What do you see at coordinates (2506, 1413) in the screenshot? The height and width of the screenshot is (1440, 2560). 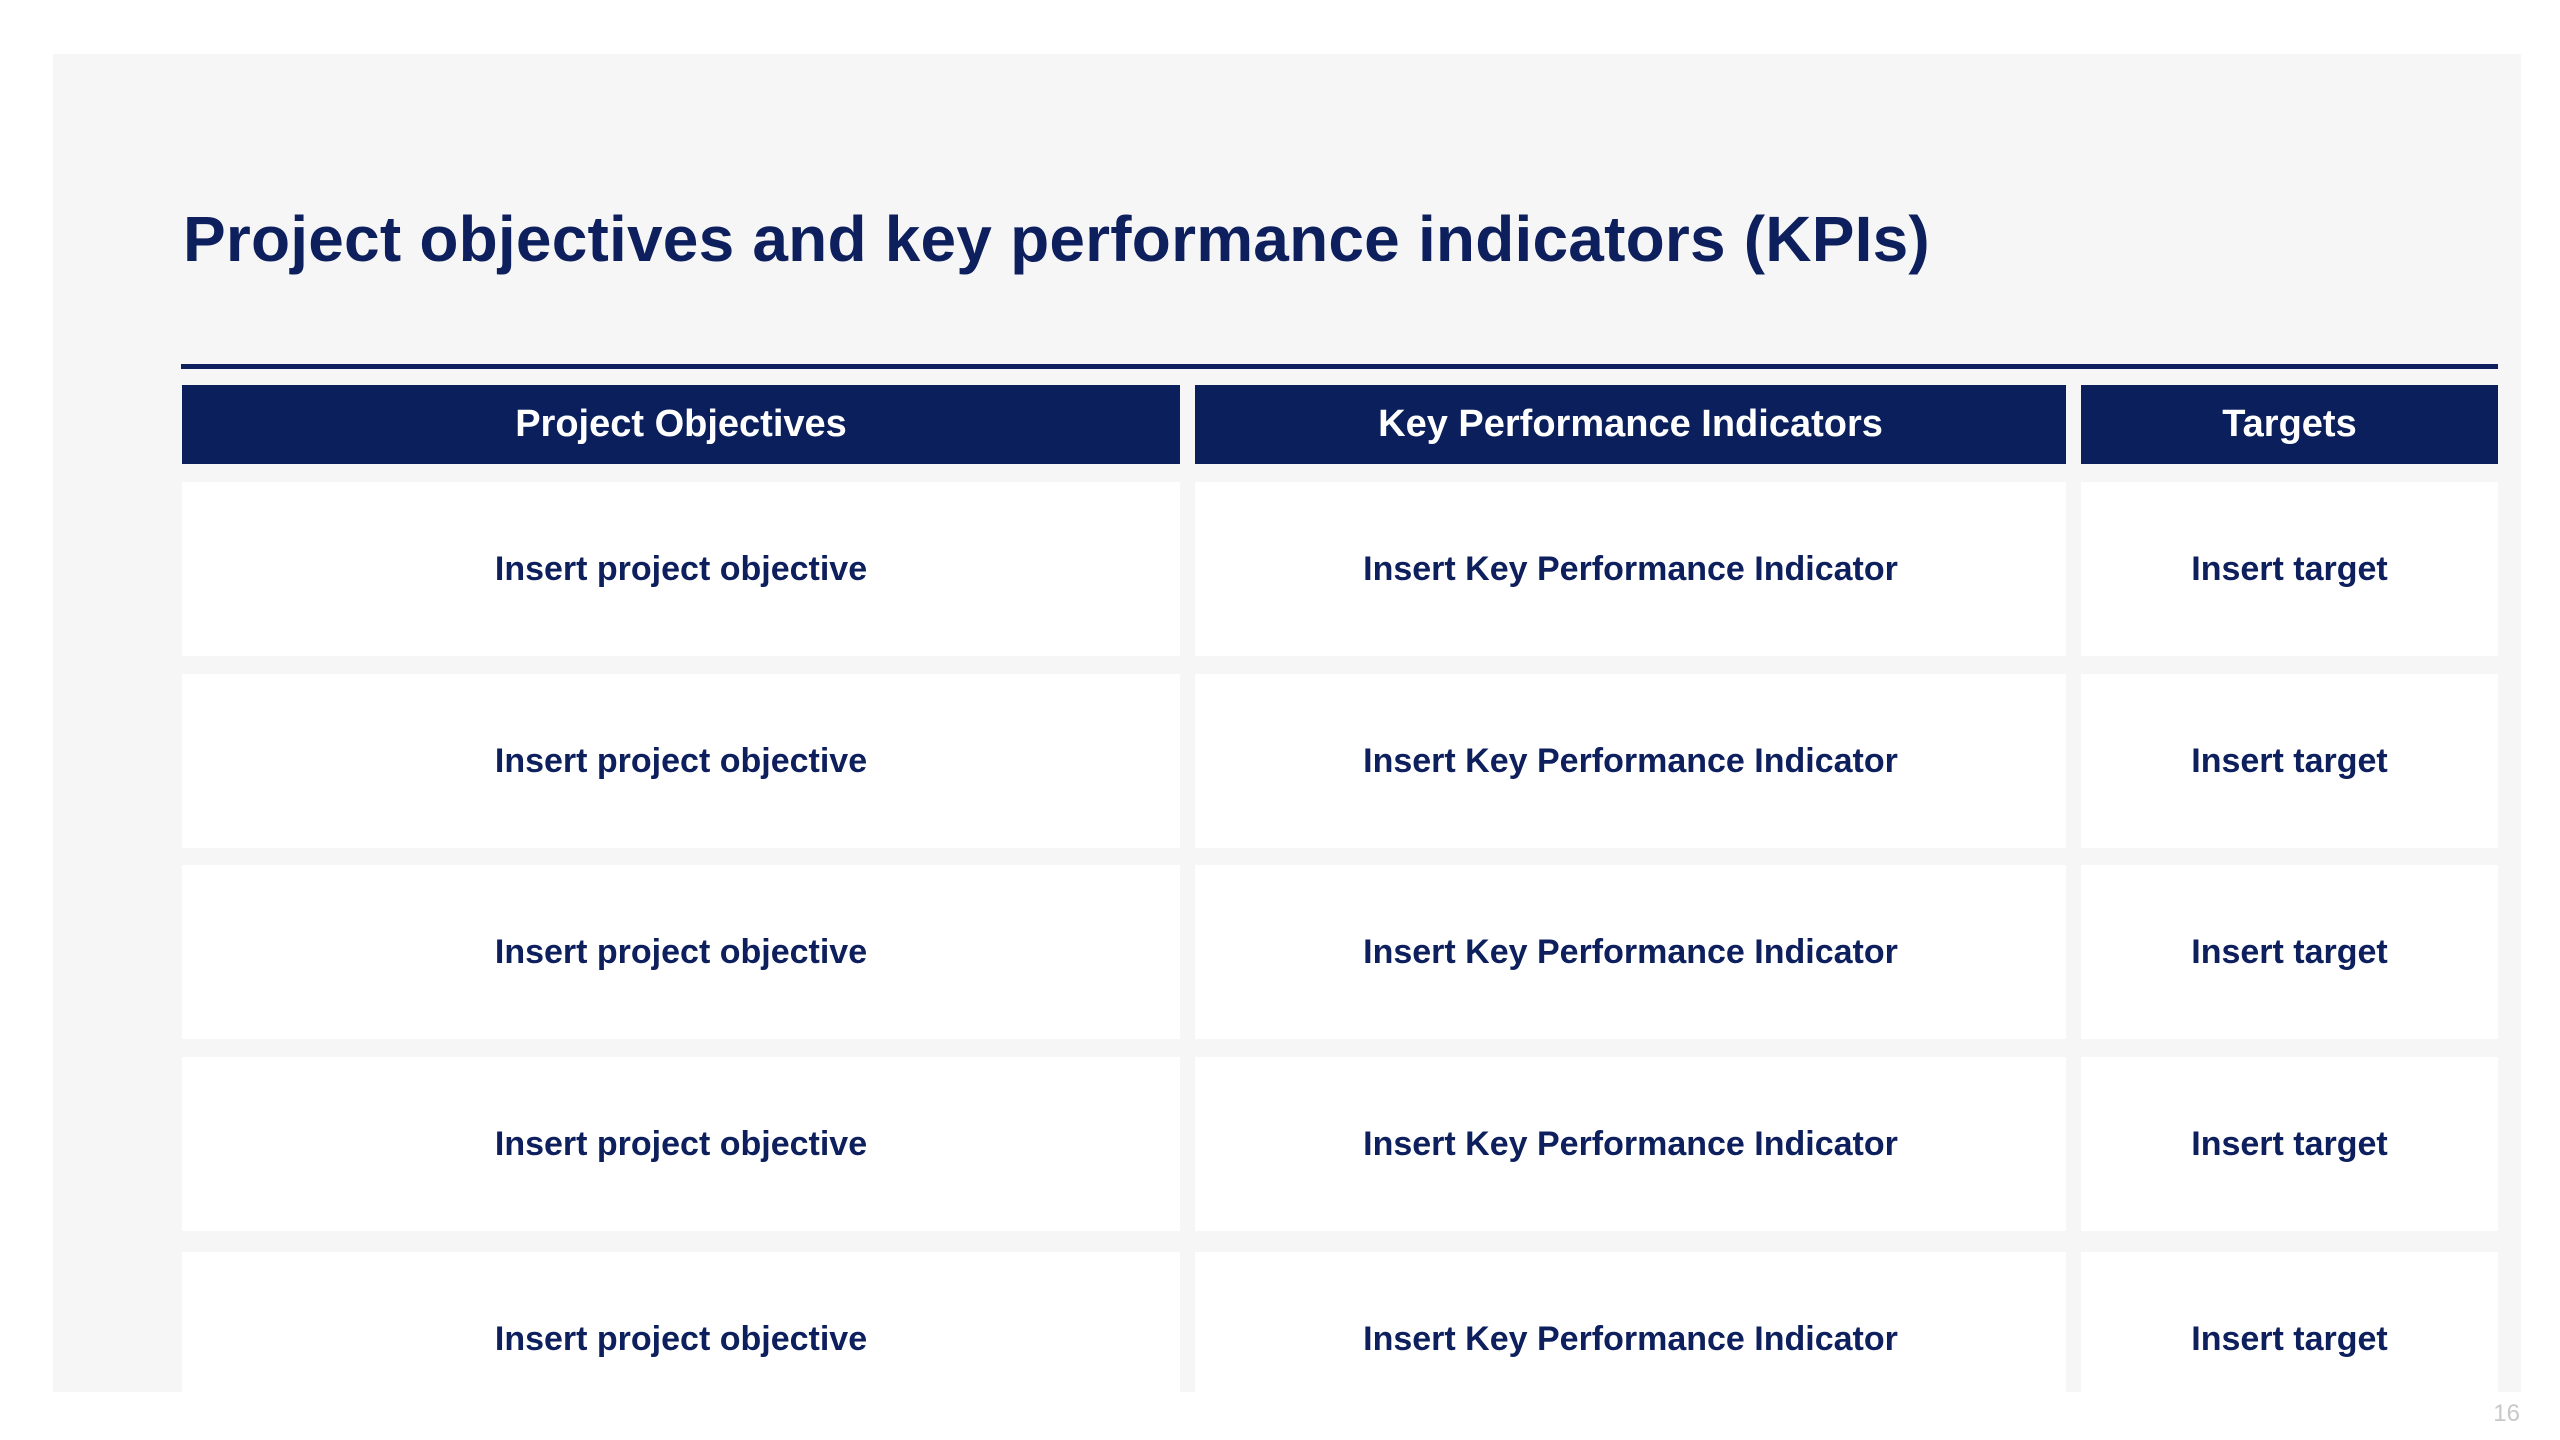 I see `page-number: 16` at bounding box center [2506, 1413].